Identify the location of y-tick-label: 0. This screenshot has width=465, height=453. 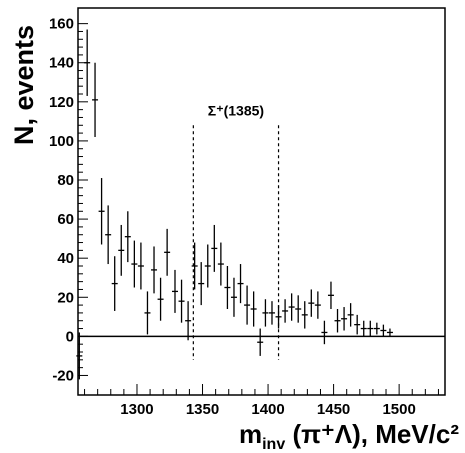
(70, 336).